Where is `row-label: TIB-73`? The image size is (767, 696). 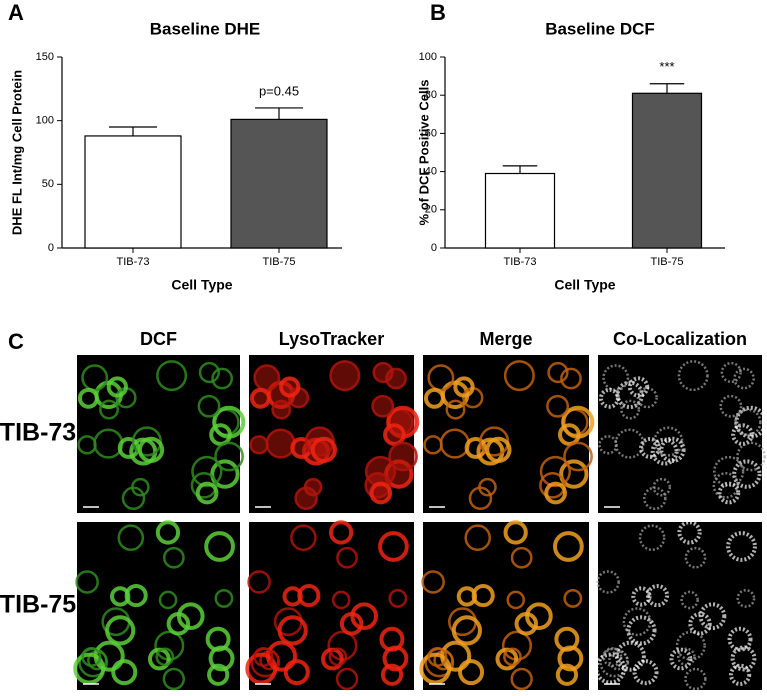
row-label: TIB-73 is located at coordinates (38, 433).